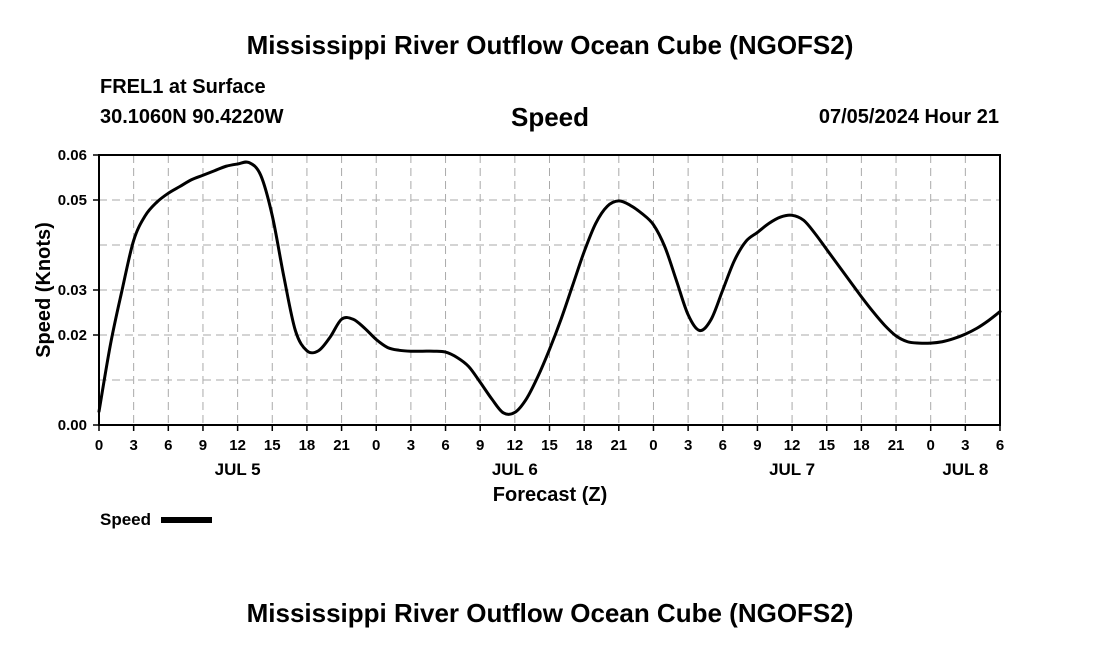 The height and width of the screenshot is (650, 1100). What do you see at coordinates (792, 469) in the screenshot?
I see `day-label: JUL 7` at bounding box center [792, 469].